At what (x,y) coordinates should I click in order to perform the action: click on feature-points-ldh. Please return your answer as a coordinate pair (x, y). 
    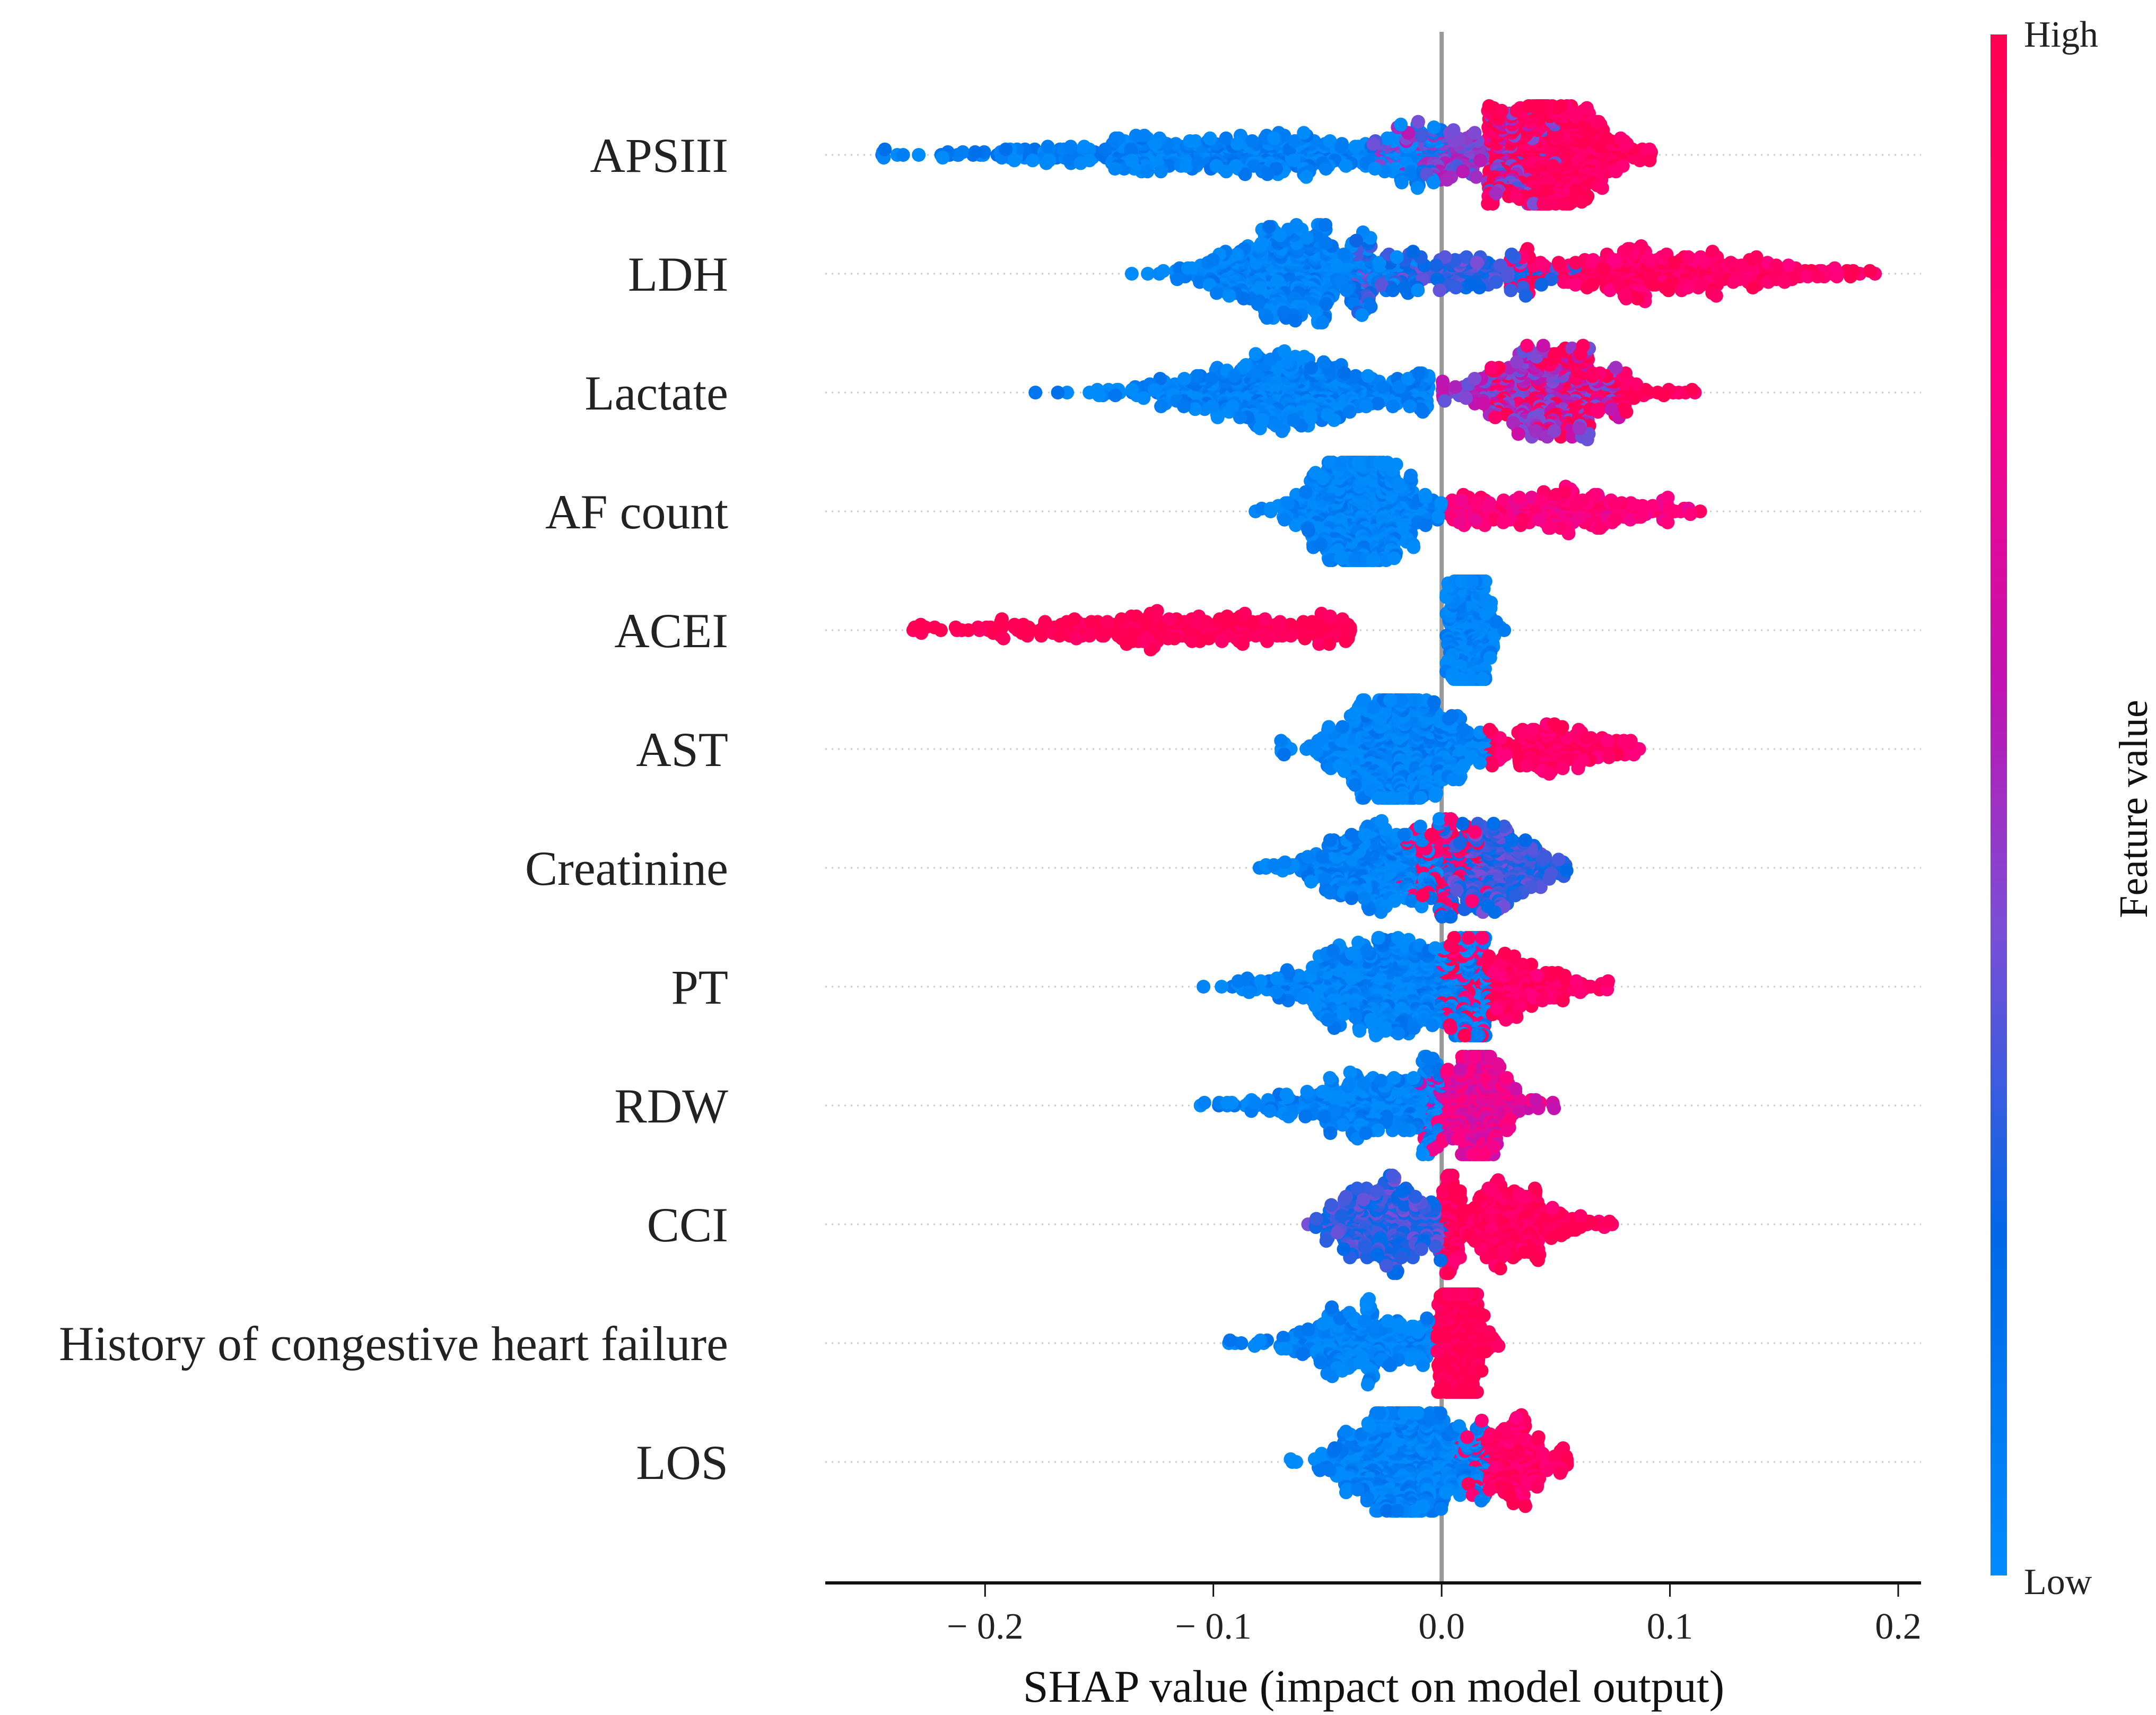
    Looking at the image, I should click on (1503, 273).